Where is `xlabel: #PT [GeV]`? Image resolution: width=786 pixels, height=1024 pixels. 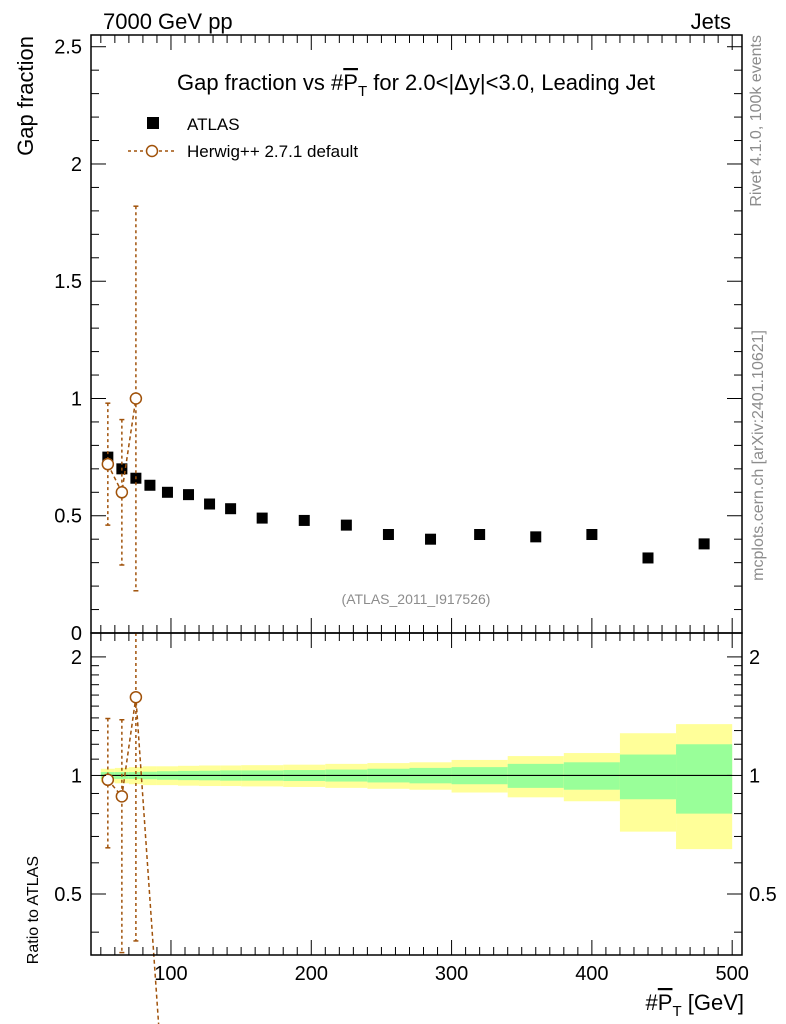 xlabel: #PT [GeV] is located at coordinates (695, 1005).